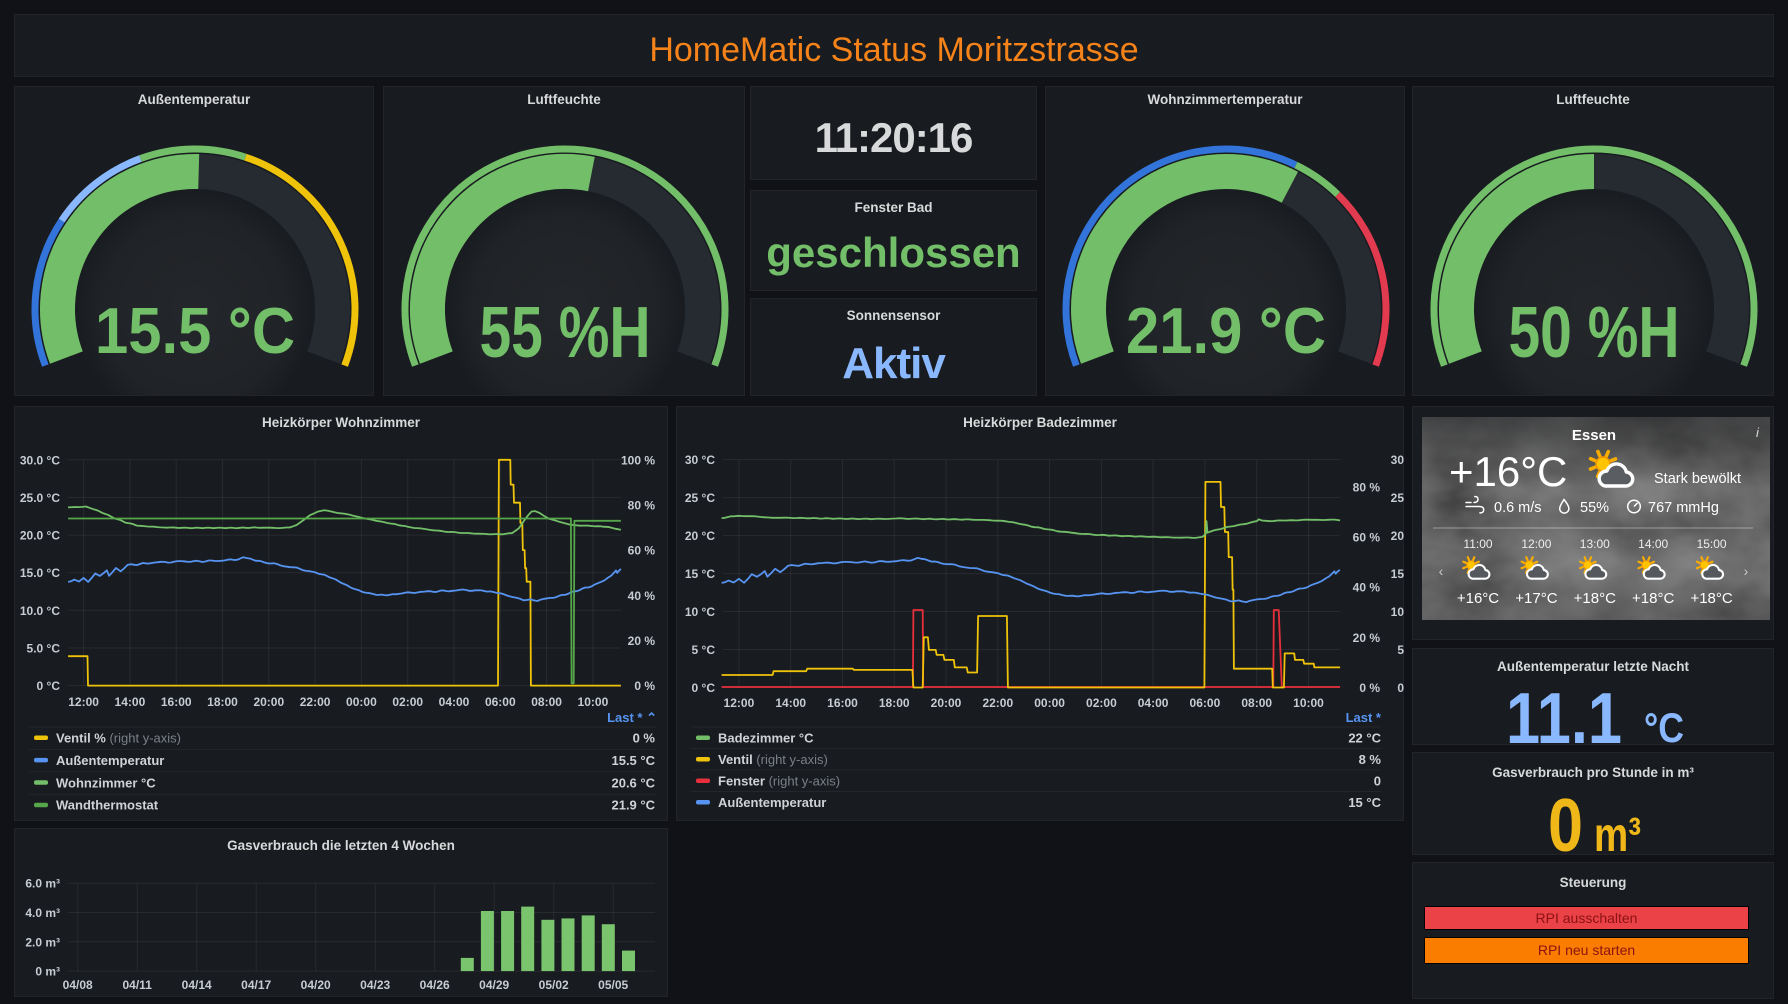  I want to click on svg-text: Wandthermostat, so click(107, 805).